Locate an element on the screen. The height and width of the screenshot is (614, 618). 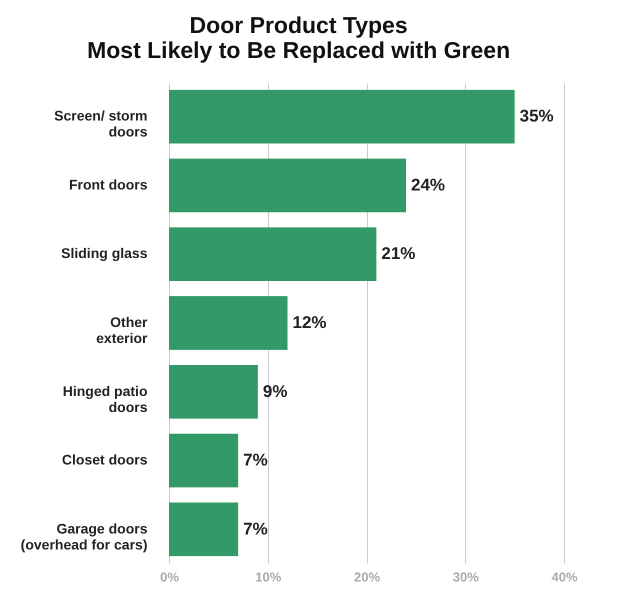
x-tick-label: 40% is located at coordinates (564, 577).